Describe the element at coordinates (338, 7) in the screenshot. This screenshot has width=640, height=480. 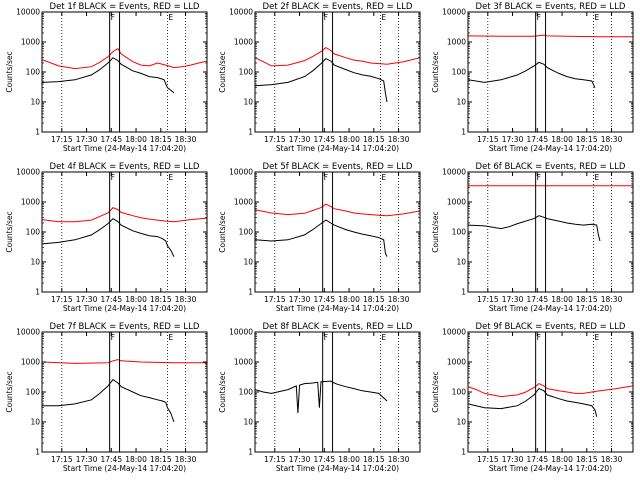
I see `panel-title: Det 2f BLACK = Events, RED = LLD` at that location.